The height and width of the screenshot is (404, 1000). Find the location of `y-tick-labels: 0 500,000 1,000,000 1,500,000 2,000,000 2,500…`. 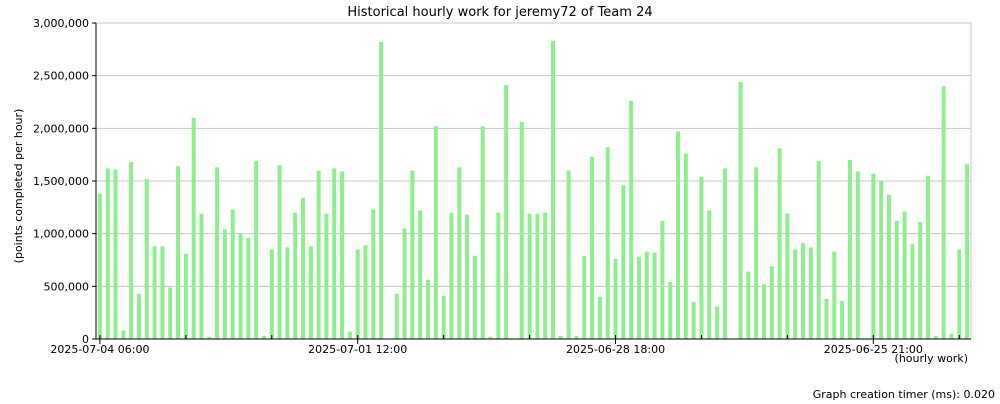

y-tick-labels: 0 500,000 1,000,000 1,500,000 2,000,000 2,500… is located at coordinates (61, 181).